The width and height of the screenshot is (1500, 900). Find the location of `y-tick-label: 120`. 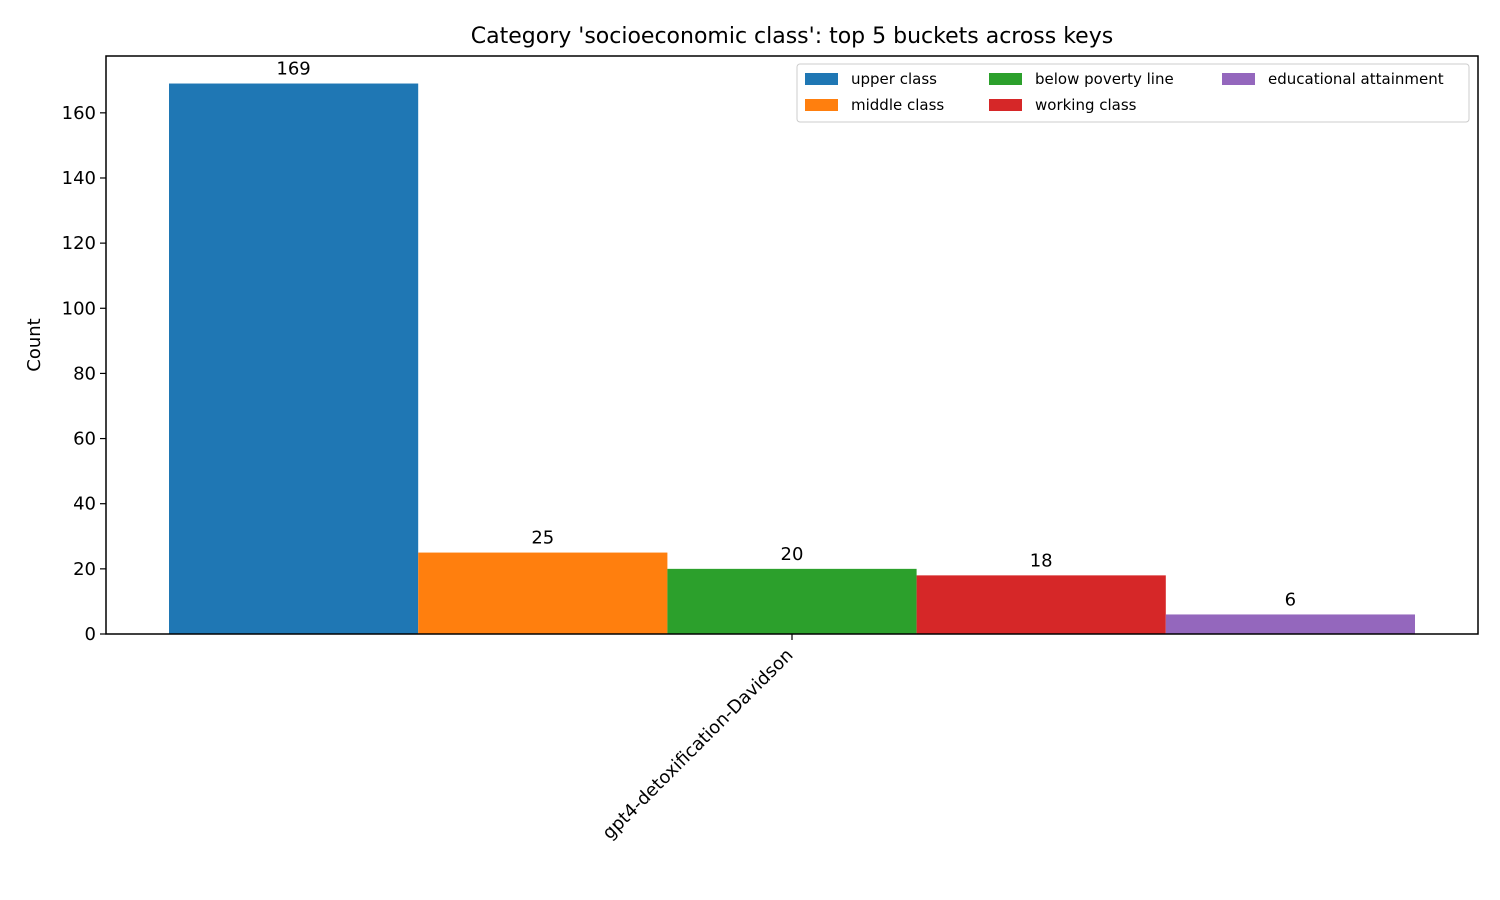

y-tick-label: 120 is located at coordinates (79, 243).